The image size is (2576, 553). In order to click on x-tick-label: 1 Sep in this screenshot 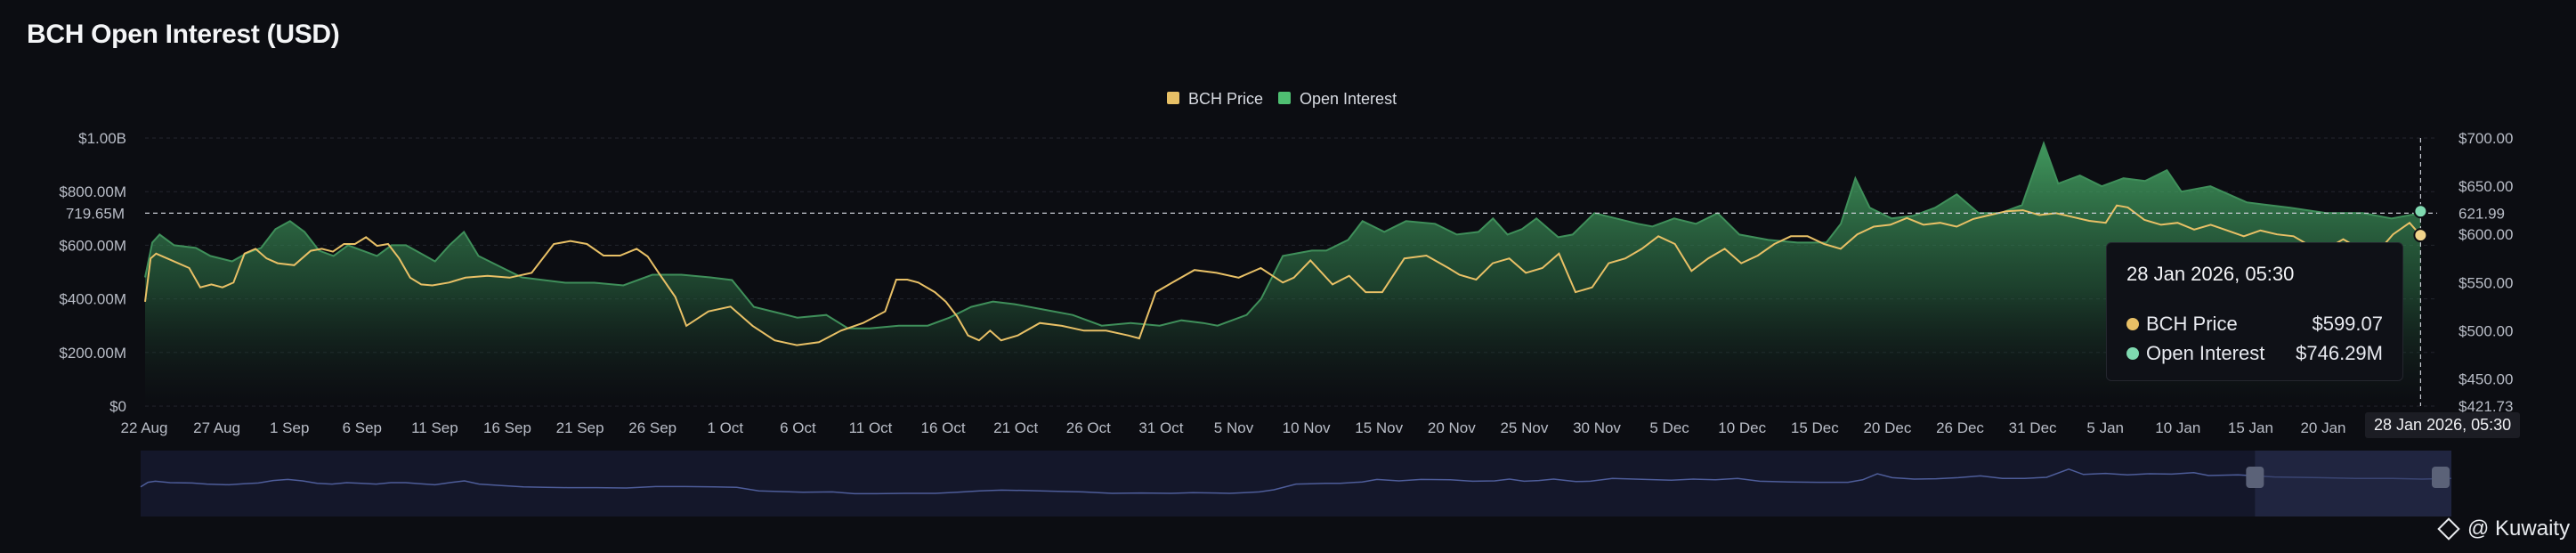, I will do `click(289, 427)`.